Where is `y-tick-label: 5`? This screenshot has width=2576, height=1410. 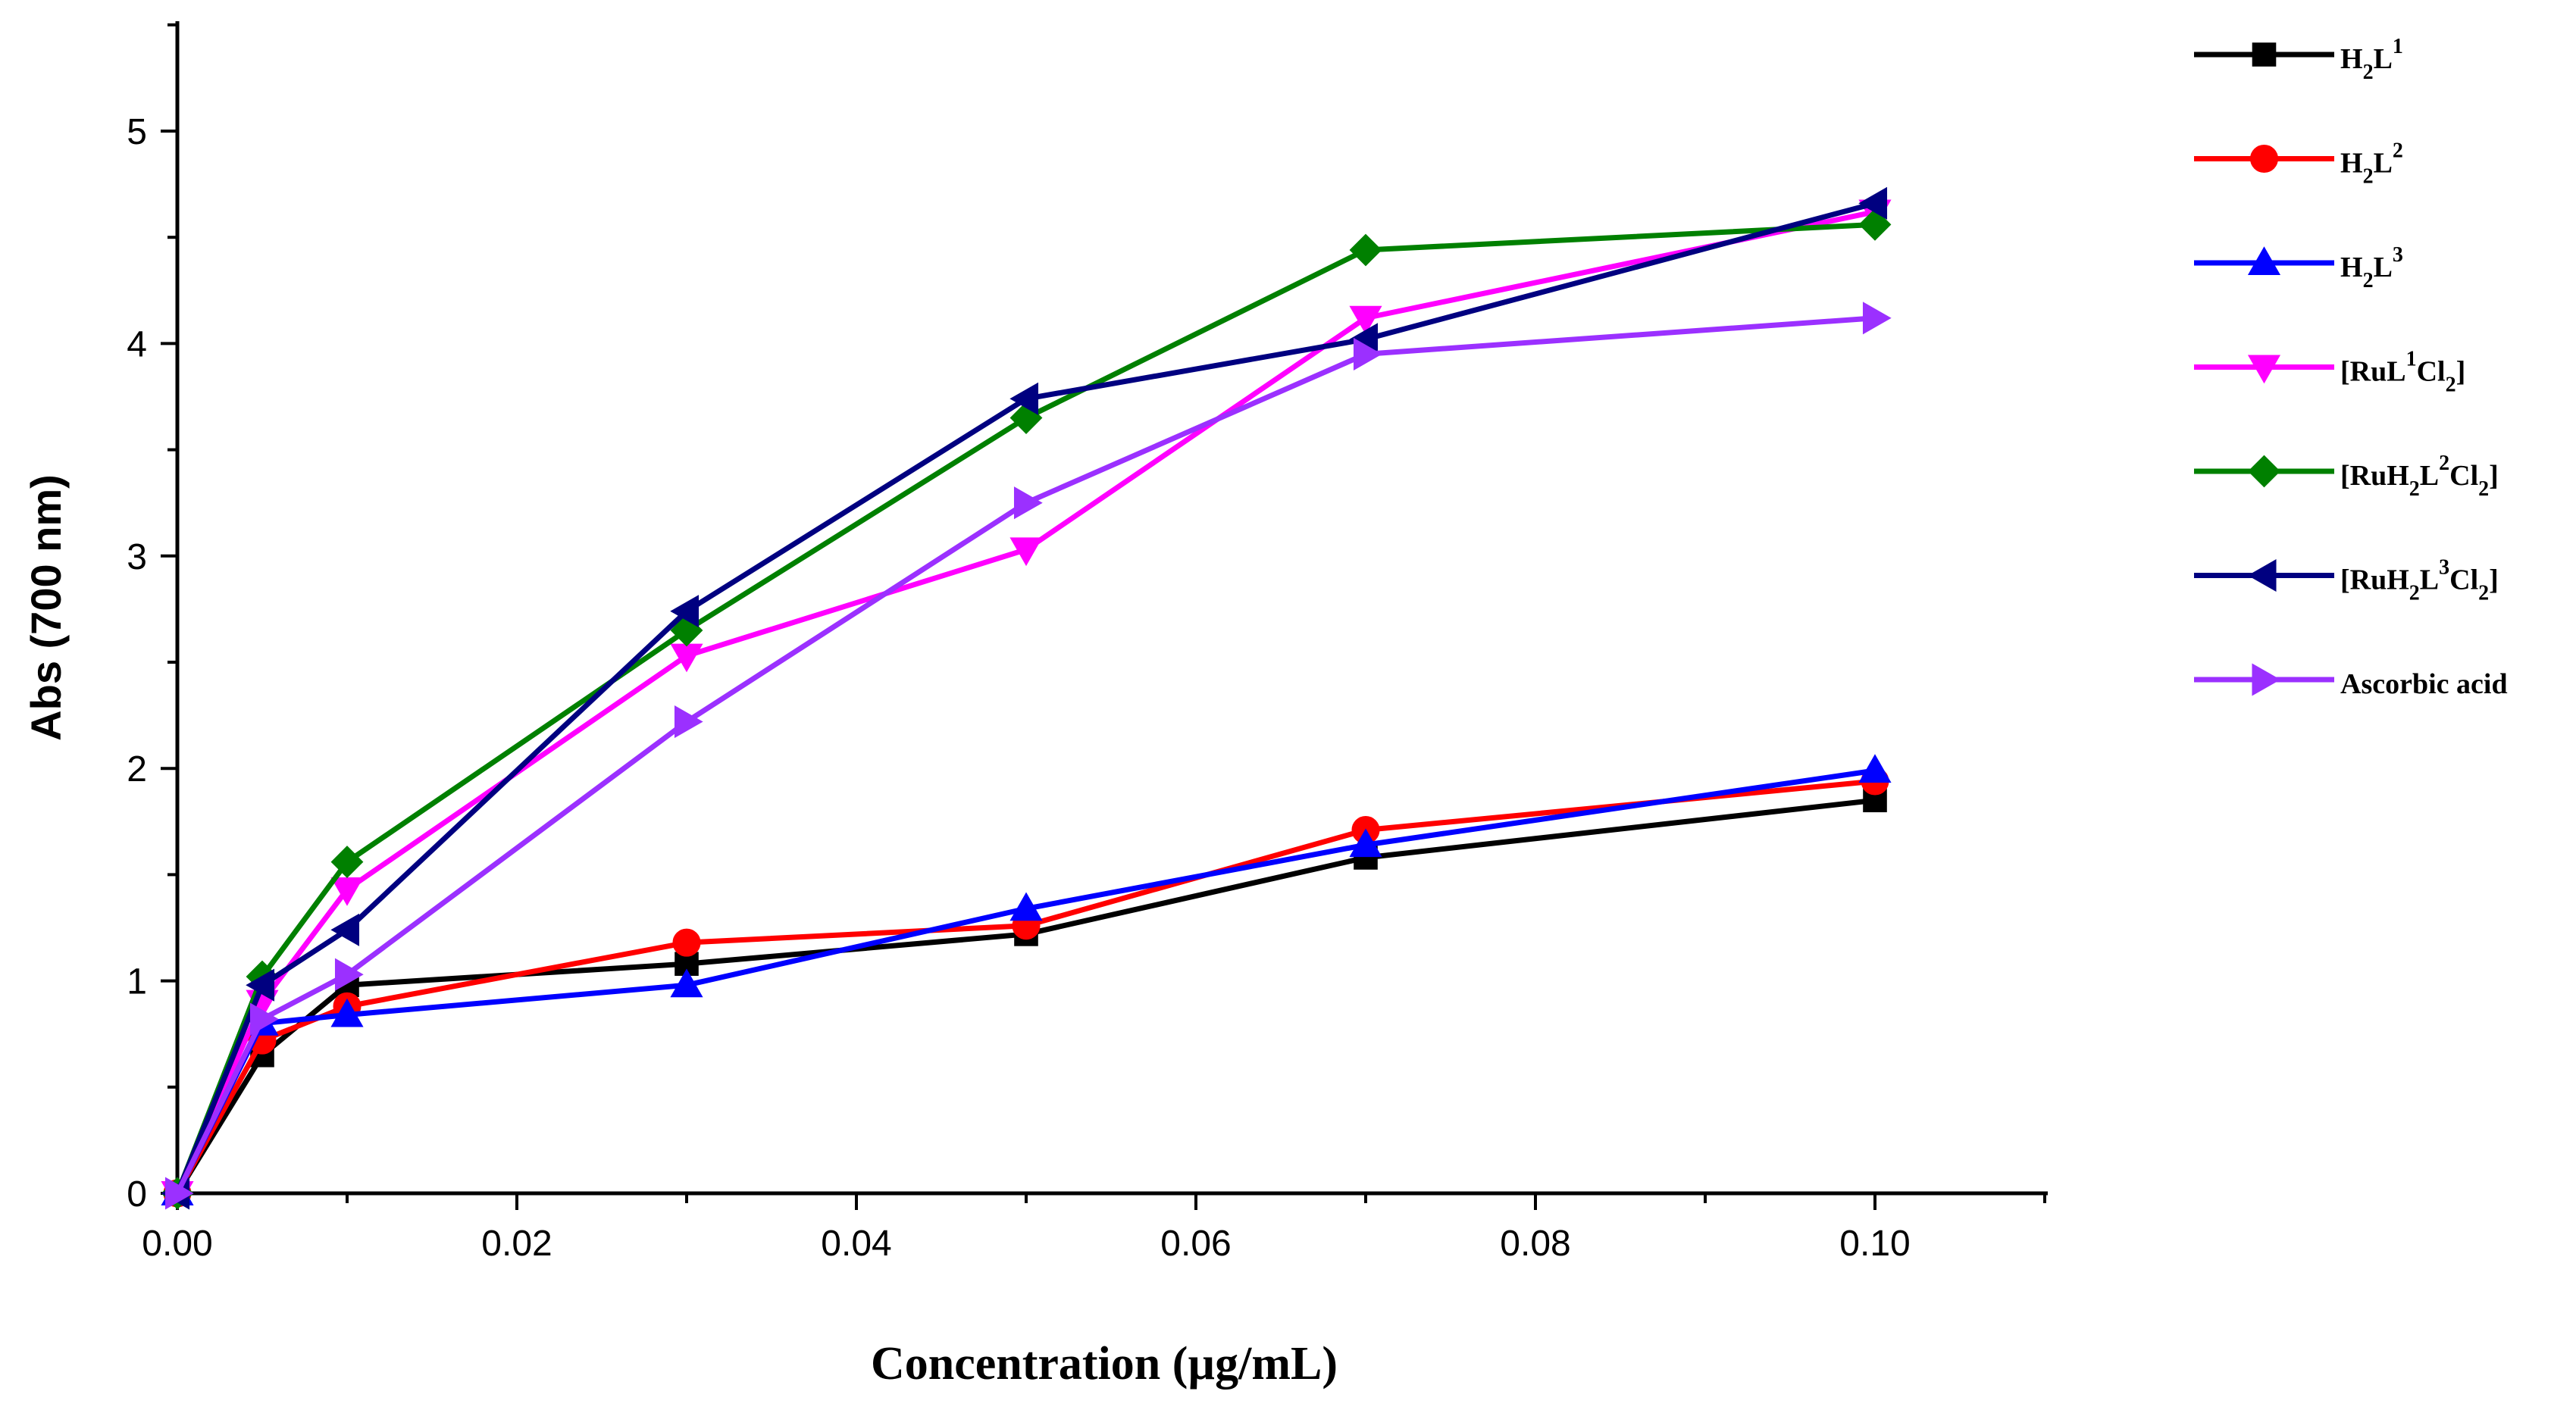 y-tick-label: 5 is located at coordinates (137, 132).